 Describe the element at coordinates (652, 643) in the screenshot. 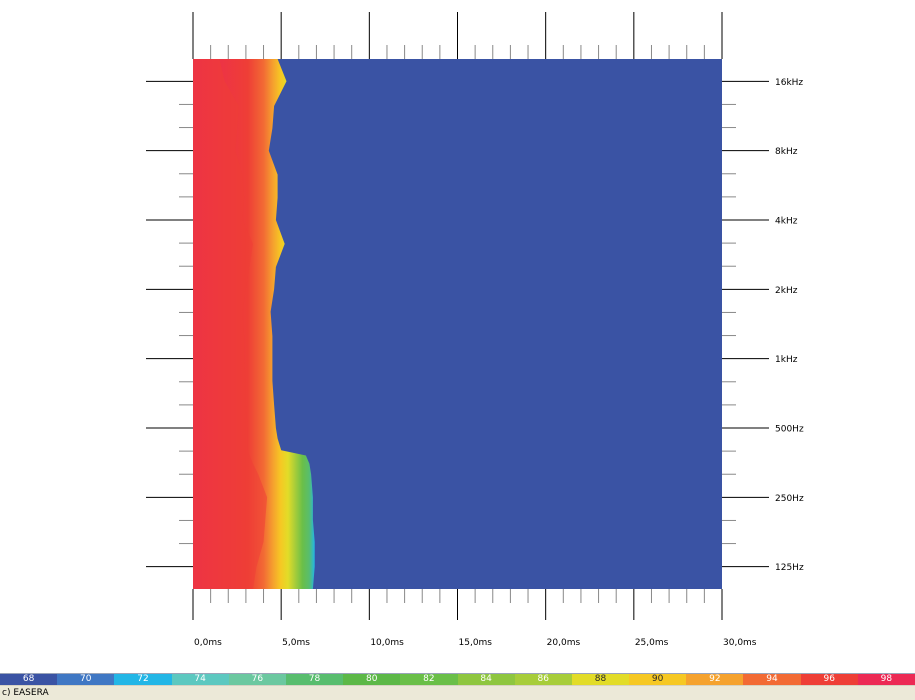

I see `x-tick-label: 25,0ms` at that location.